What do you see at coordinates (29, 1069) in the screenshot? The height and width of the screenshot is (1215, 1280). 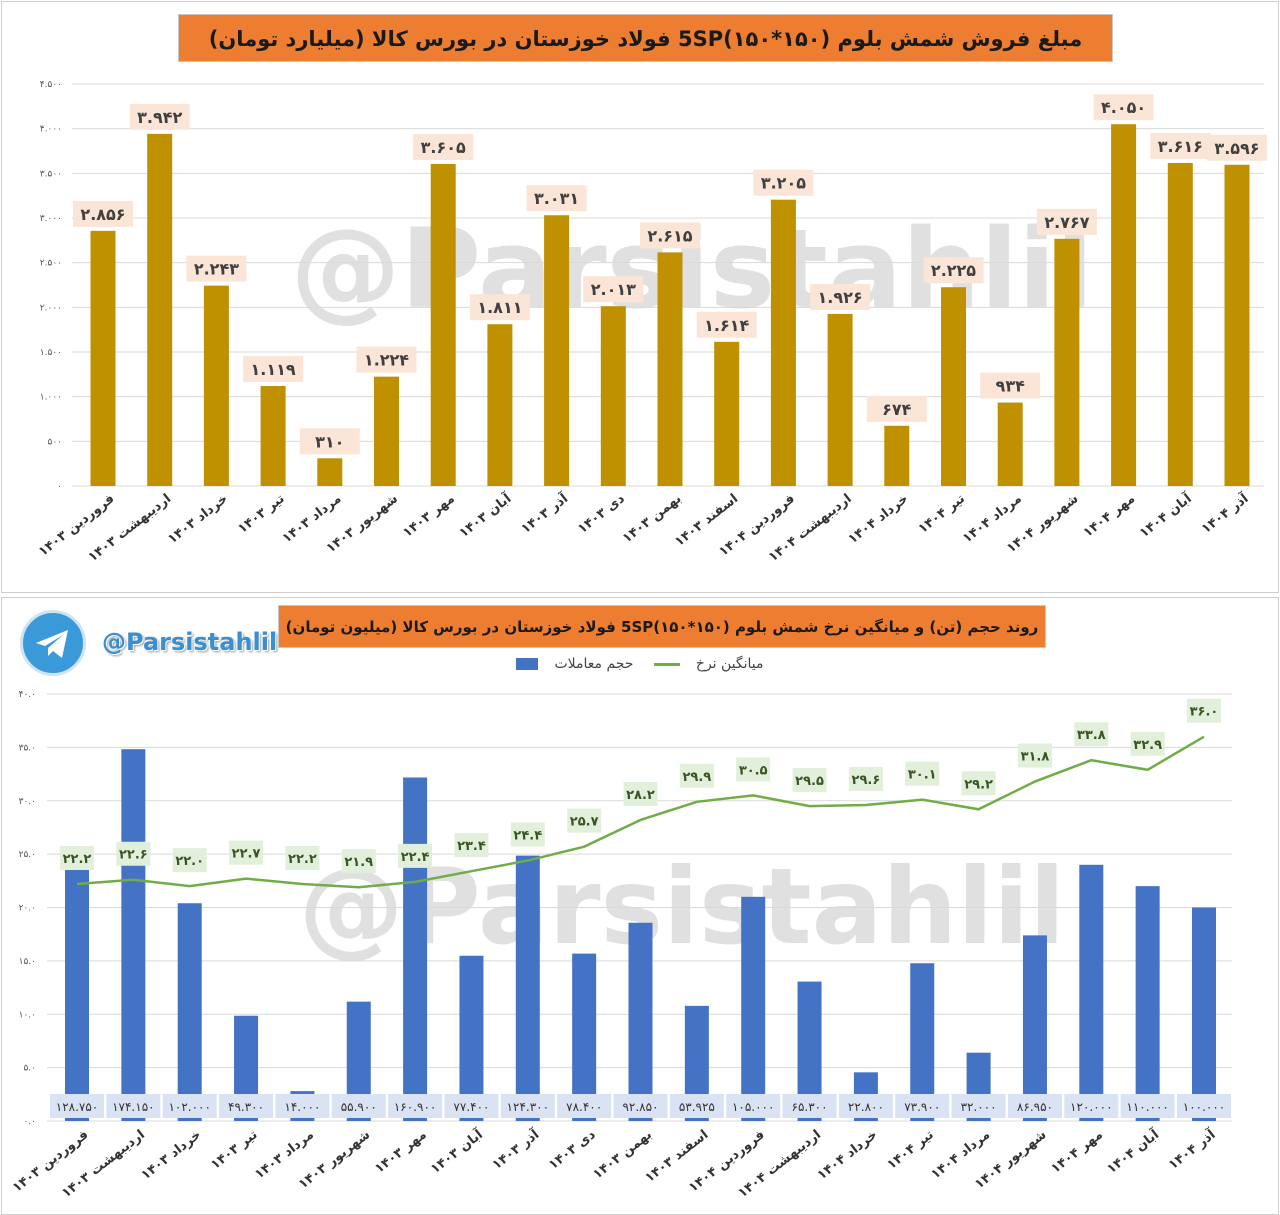 I see `y-tick-label: ۵.۰` at bounding box center [29, 1069].